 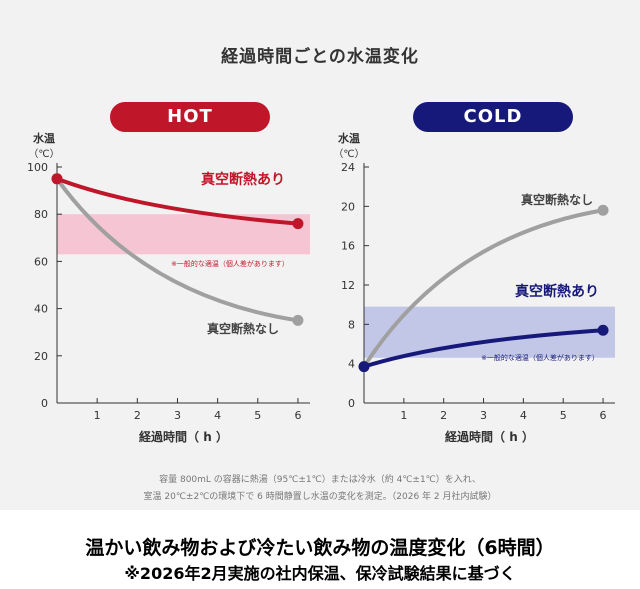 I want to click on hot-band-note: ※一般的な適温（個人差があります）, so click(x=230, y=263).